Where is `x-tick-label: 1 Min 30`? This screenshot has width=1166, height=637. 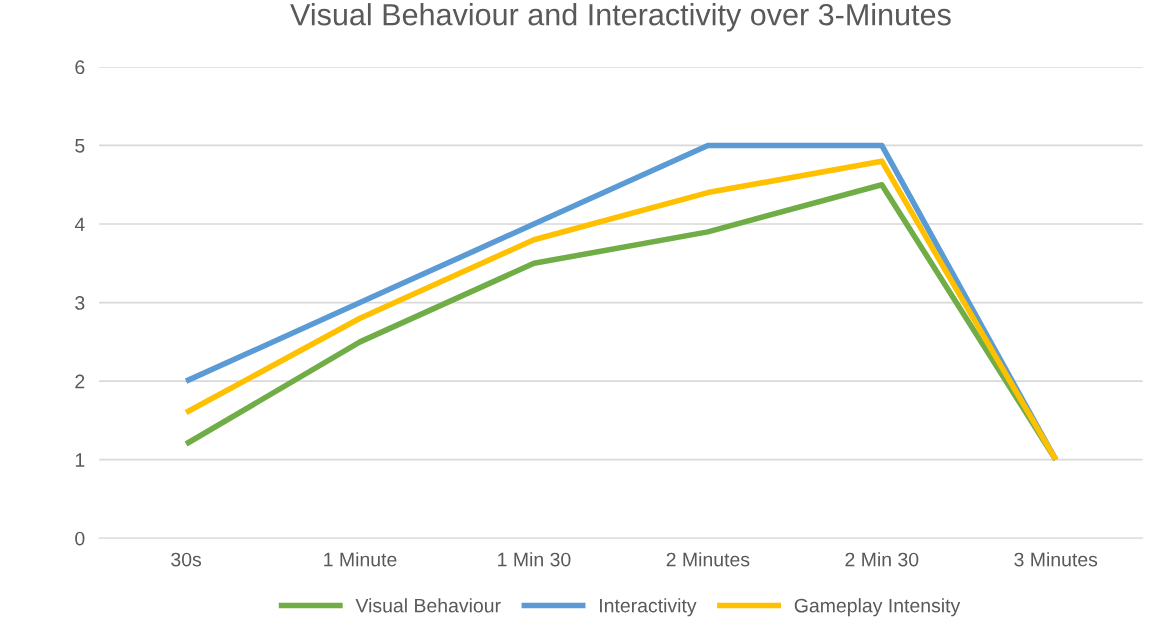
x-tick-label: 1 Min 30 is located at coordinates (534, 559).